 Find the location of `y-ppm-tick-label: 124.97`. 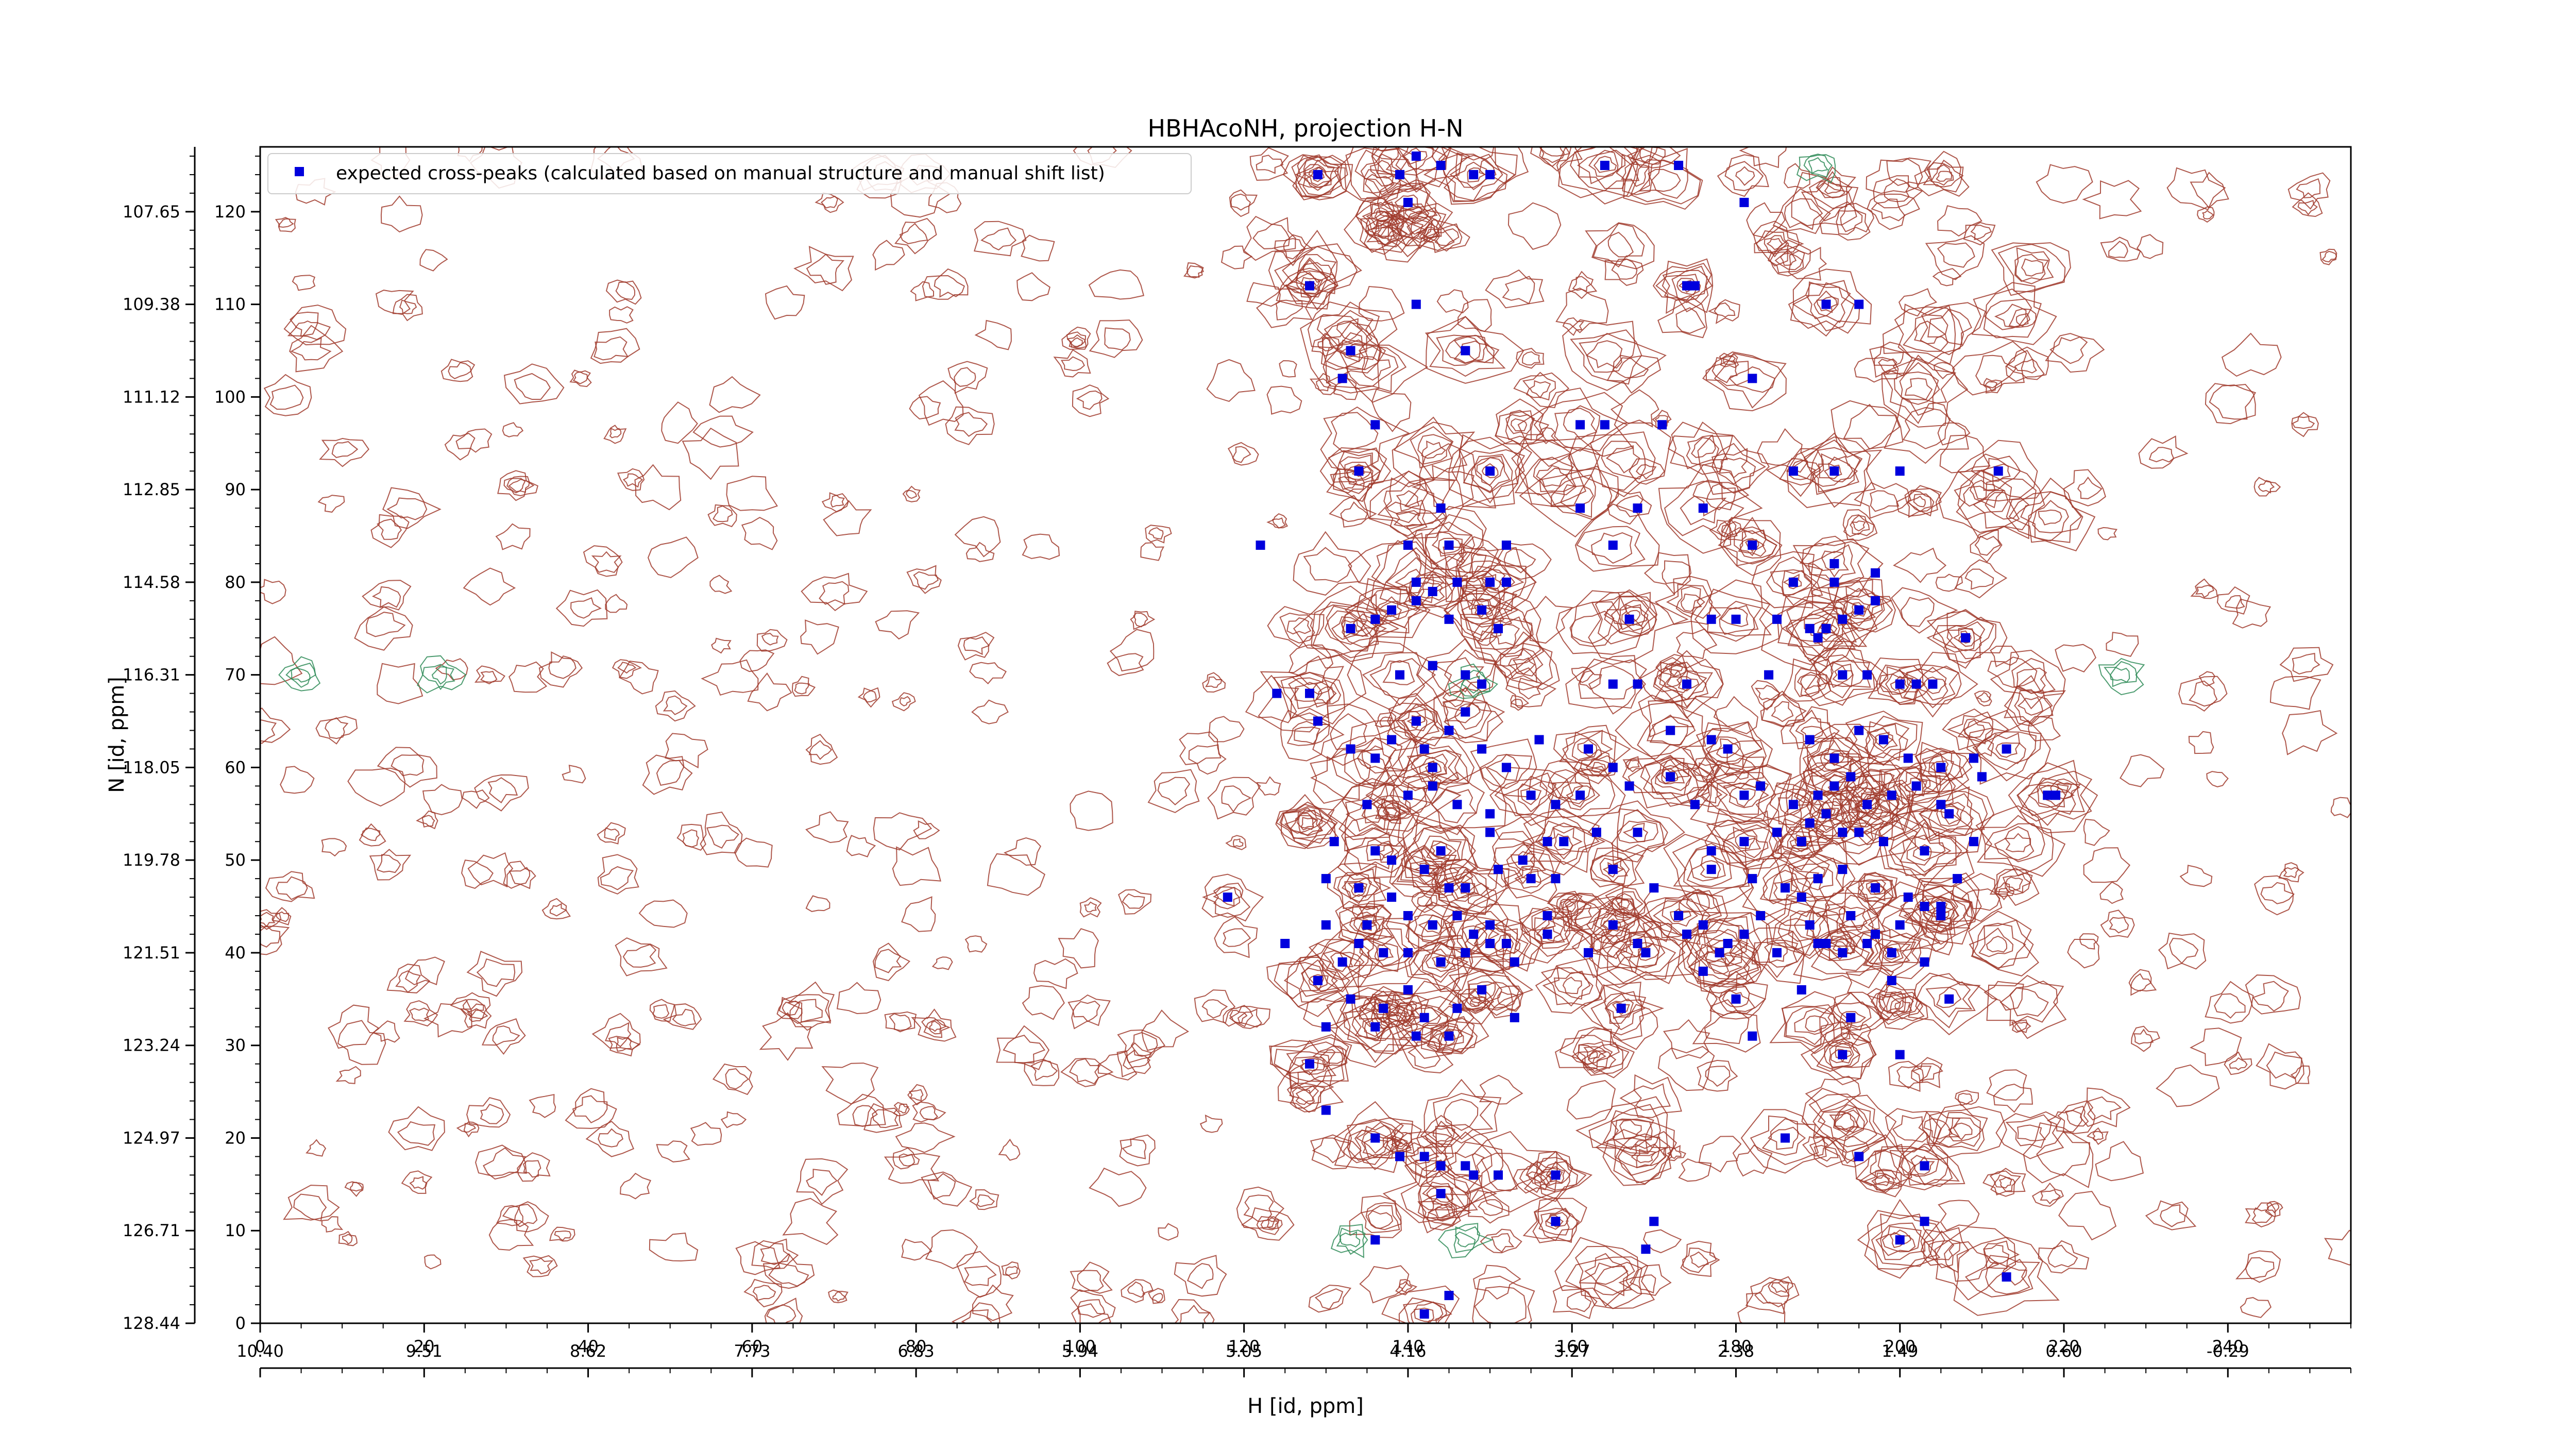

y-ppm-tick-label: 124.97 is located at coordinates (151, 1138).